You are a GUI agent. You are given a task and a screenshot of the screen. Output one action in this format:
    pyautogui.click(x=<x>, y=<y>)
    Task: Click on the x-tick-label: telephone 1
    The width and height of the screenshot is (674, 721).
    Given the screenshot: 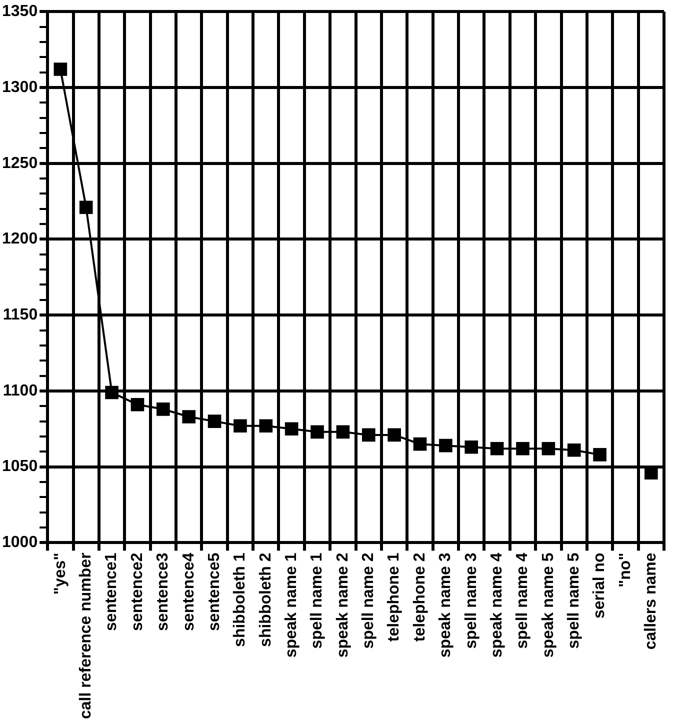 What is the action you would take?
    pyautogui.click(x=394, y=597)
    